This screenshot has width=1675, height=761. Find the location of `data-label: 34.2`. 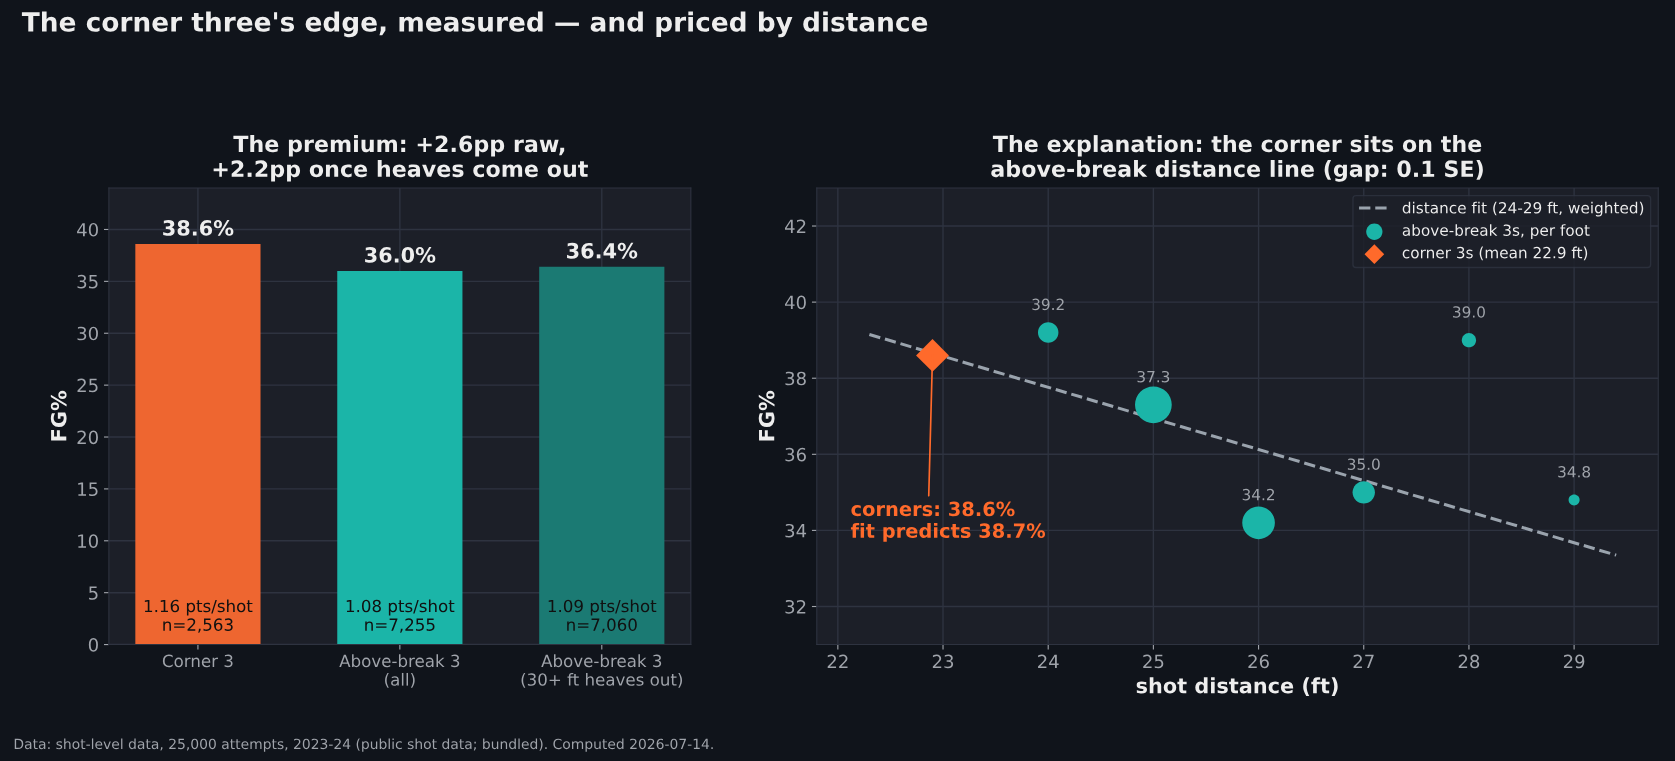

data-label: 34.2 is located at coordinates (1258, 494).